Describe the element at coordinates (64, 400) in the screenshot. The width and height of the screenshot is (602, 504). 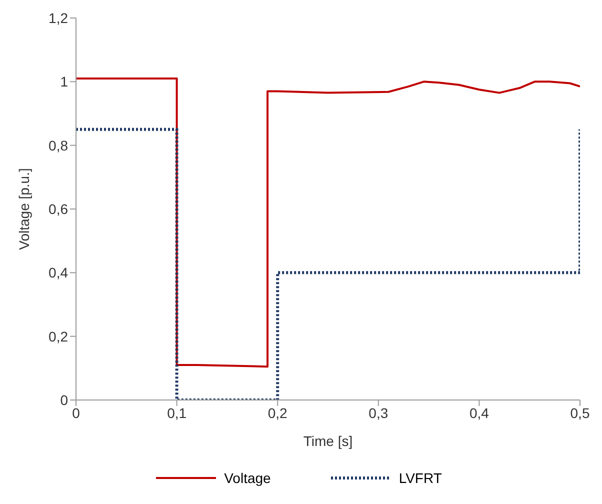
I see `y-tick-label: 0` at that location.